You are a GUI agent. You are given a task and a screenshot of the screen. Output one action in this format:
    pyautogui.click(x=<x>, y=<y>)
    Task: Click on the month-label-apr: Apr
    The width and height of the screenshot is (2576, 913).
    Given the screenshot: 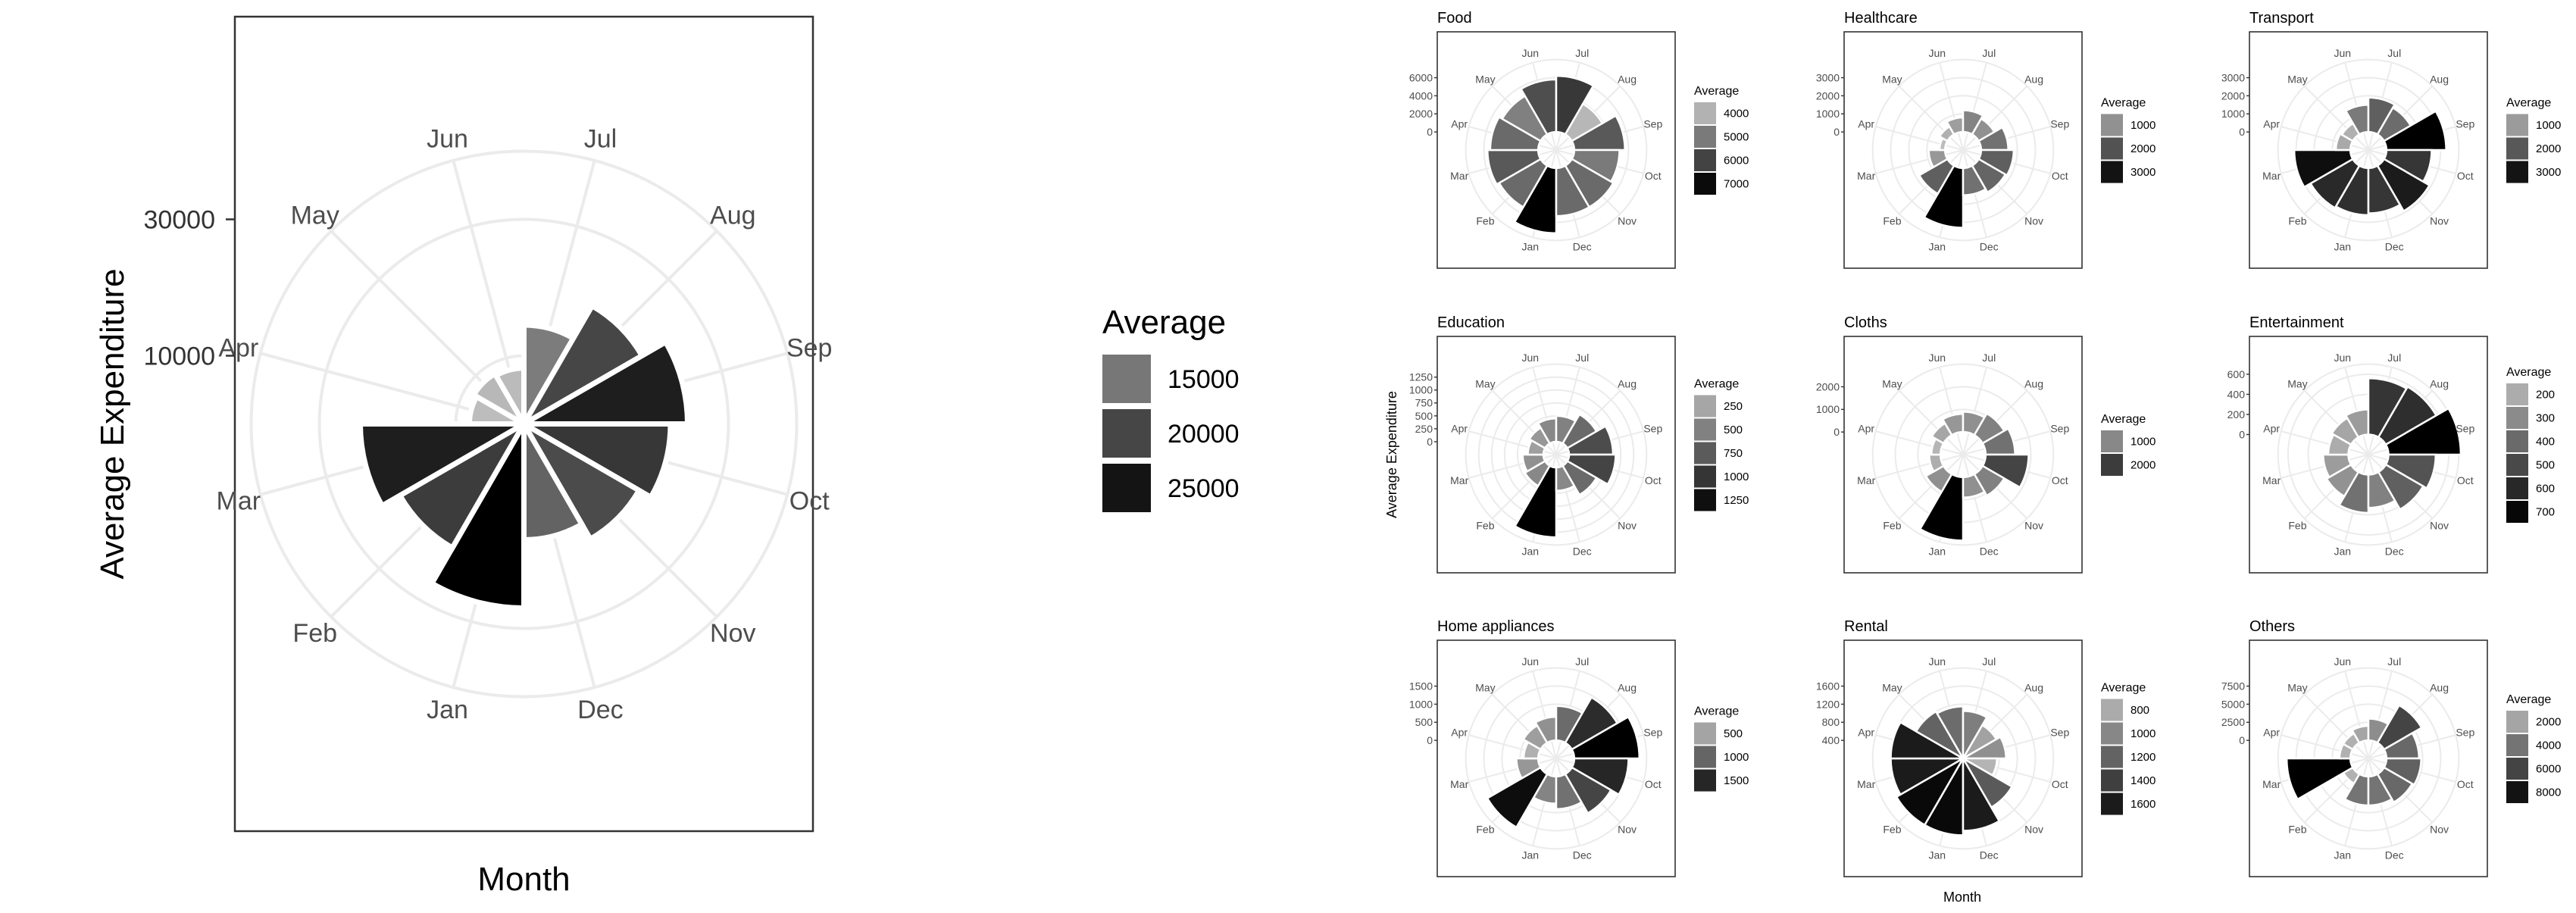 What is the action you would take?
    pyautogui.click(x=2271, y=429)
    